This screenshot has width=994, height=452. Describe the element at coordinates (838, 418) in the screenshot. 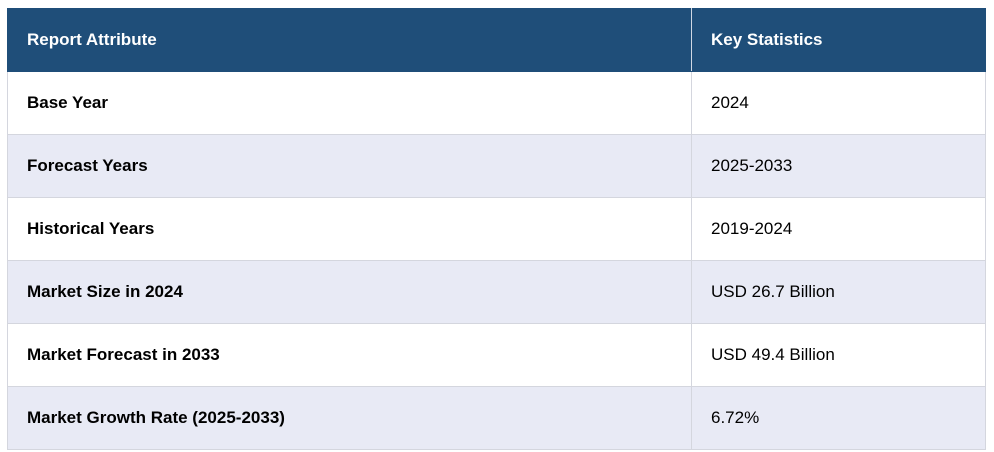

I see `row-value-cell: 6.72%` at that location.